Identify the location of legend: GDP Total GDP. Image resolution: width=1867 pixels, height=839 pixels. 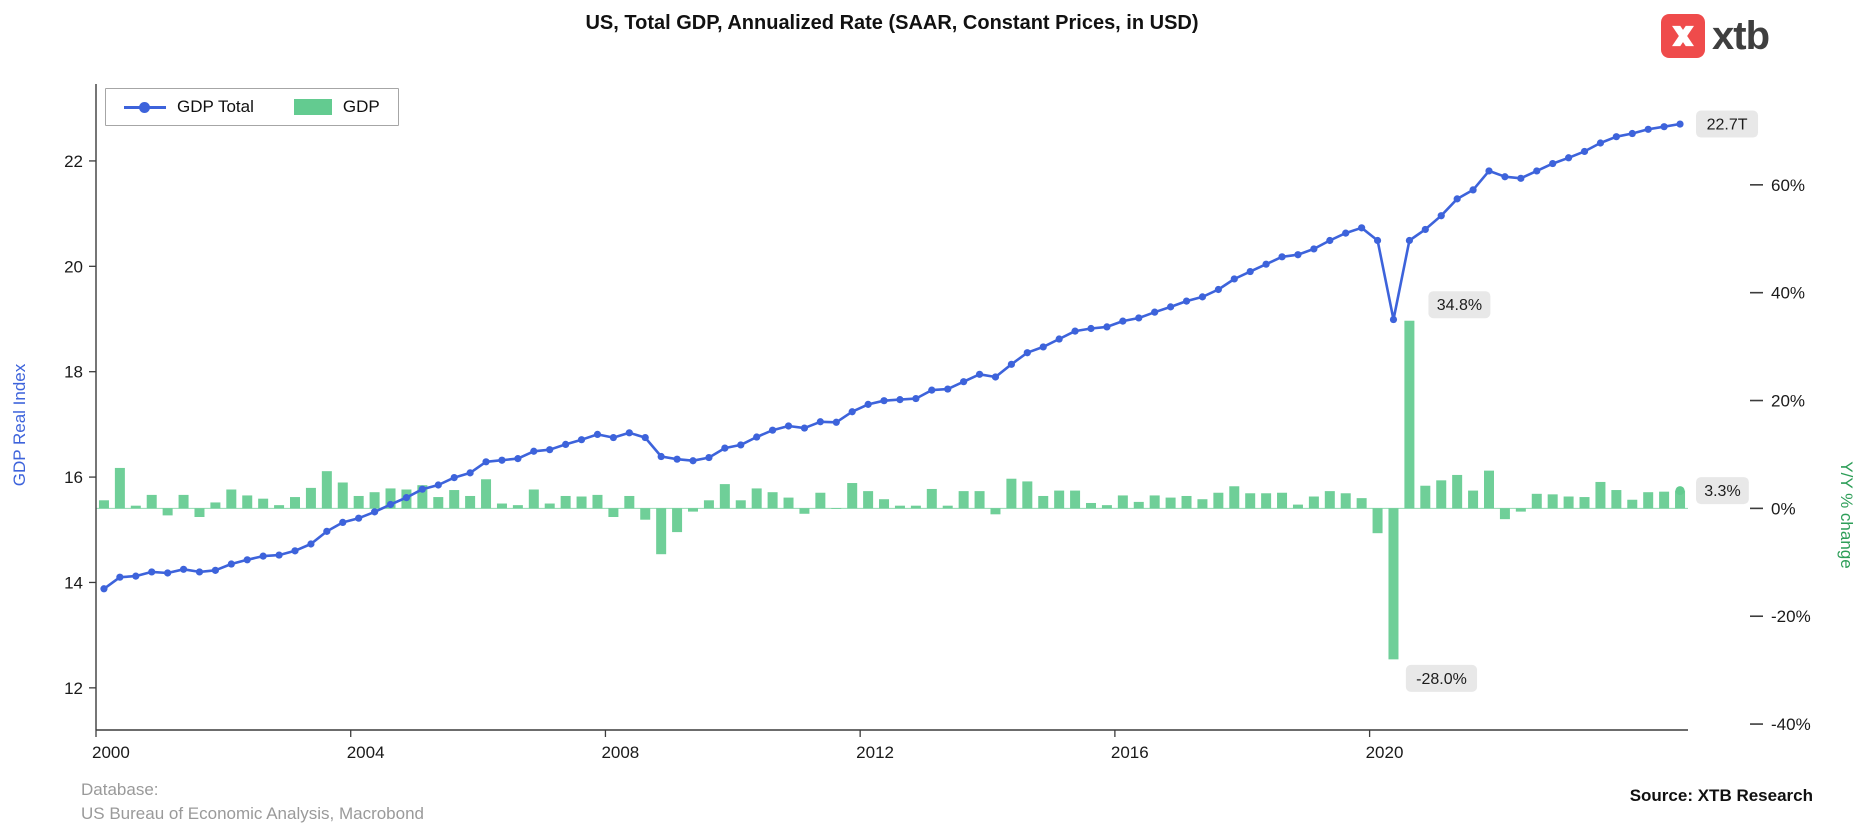
(252, 107).